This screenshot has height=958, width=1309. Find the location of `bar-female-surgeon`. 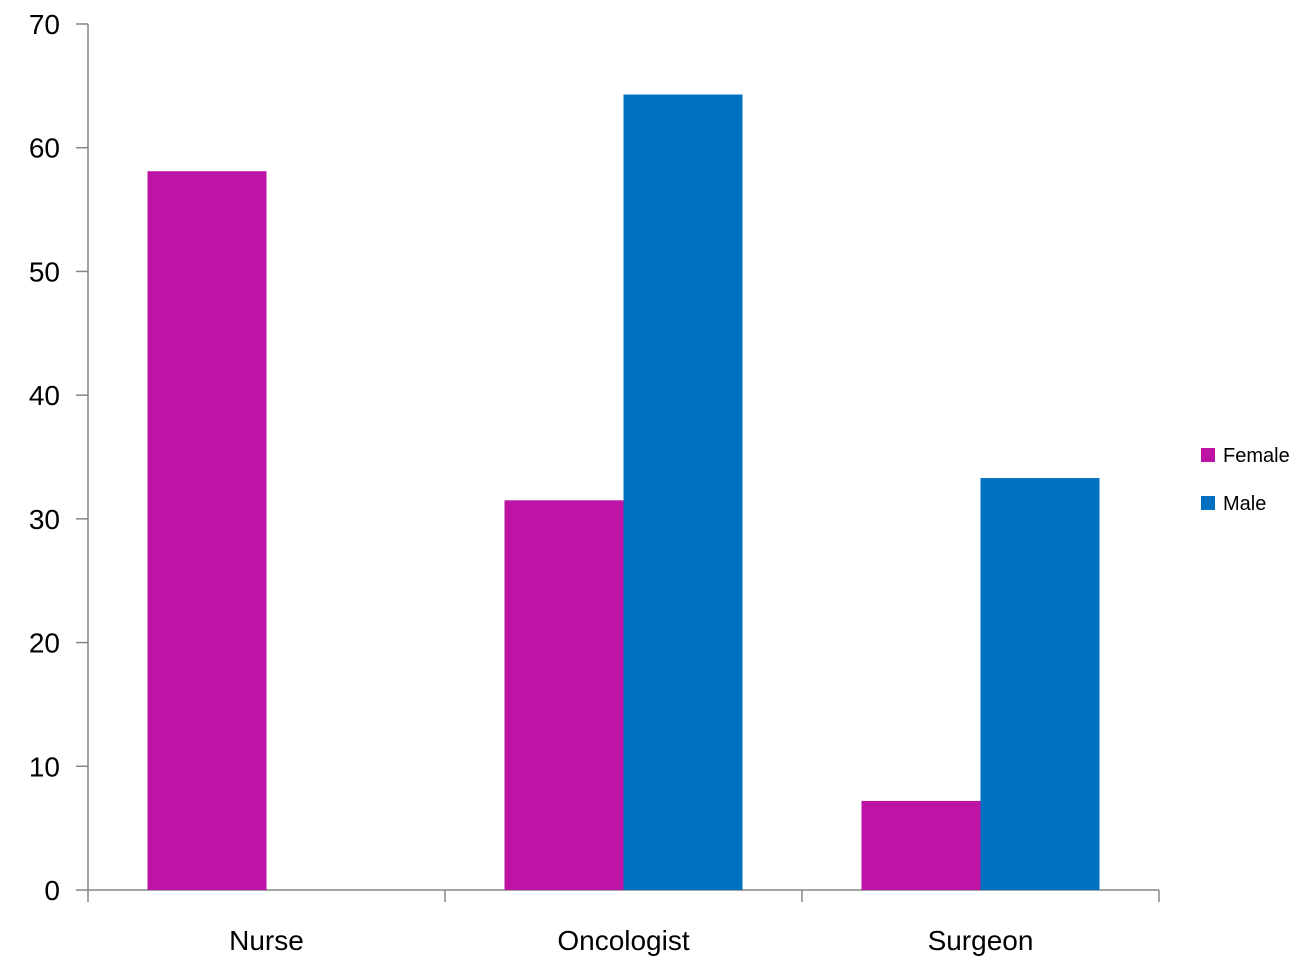

bar-female-surgeon is located at coordinates (921, 845).